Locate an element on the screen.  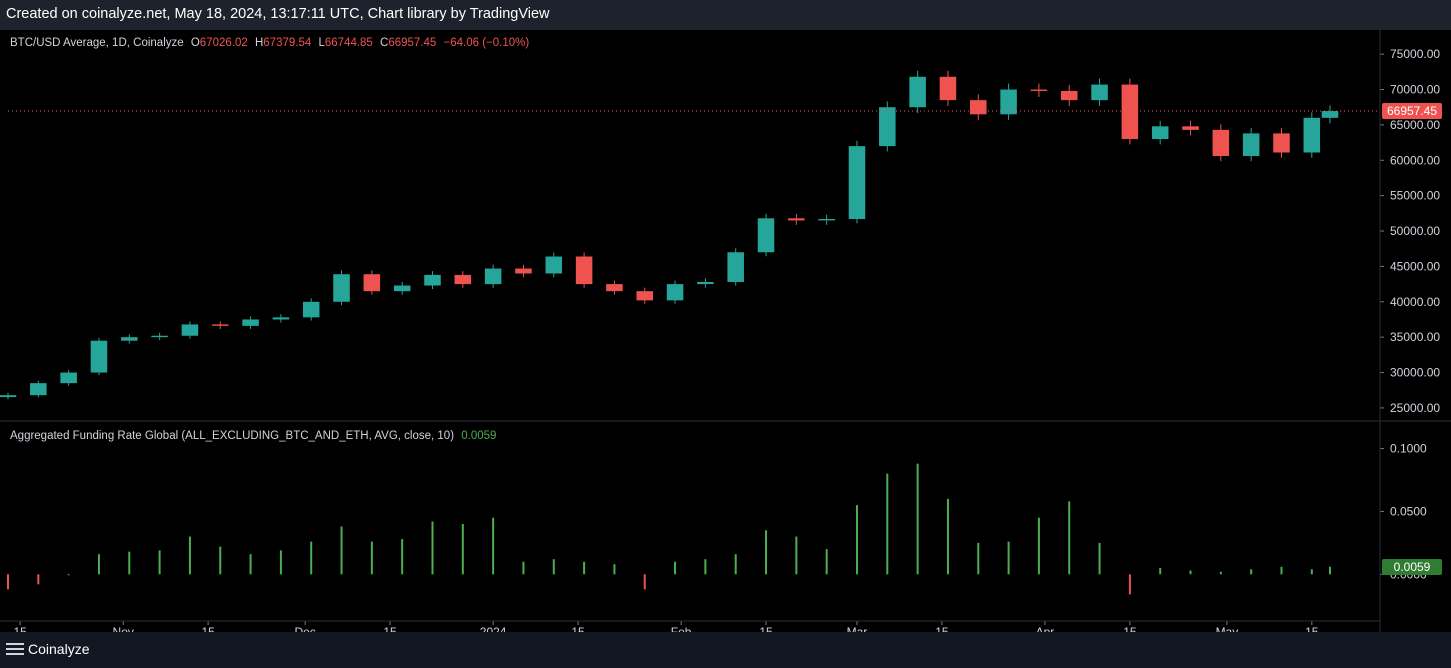
price-tick-label: 70000.00 is located at coordinates (1415, 90).